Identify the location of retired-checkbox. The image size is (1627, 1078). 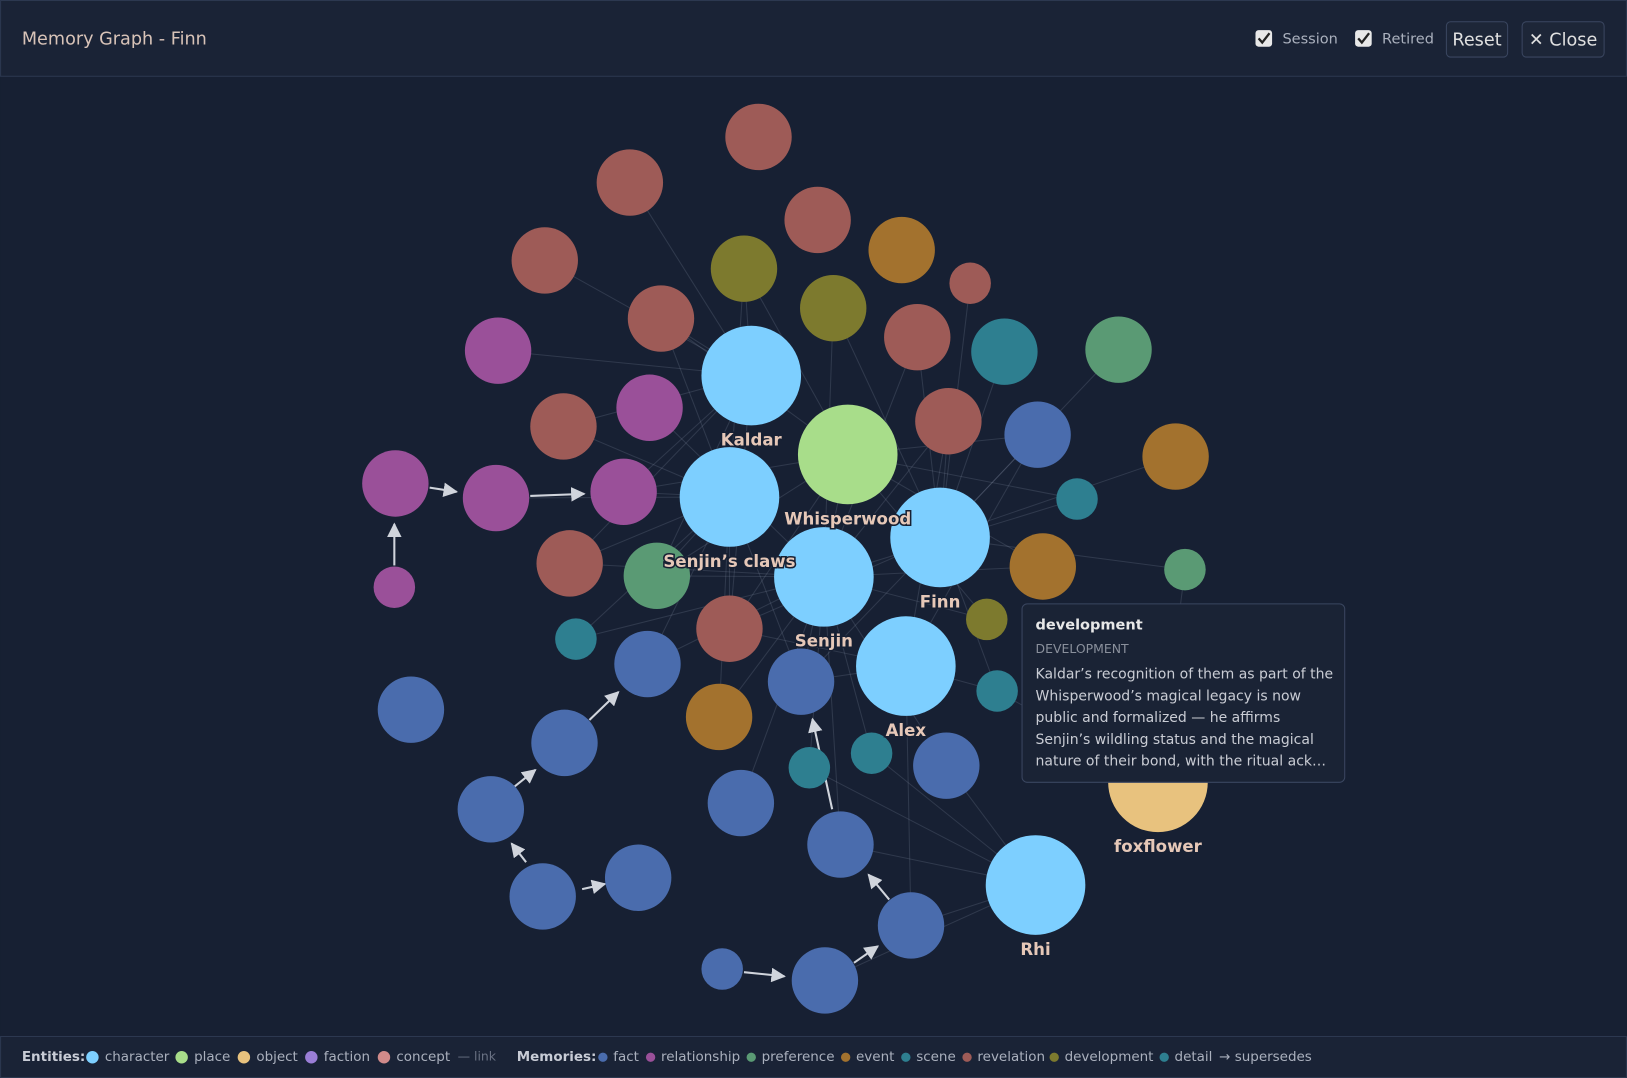
(1363, 38).